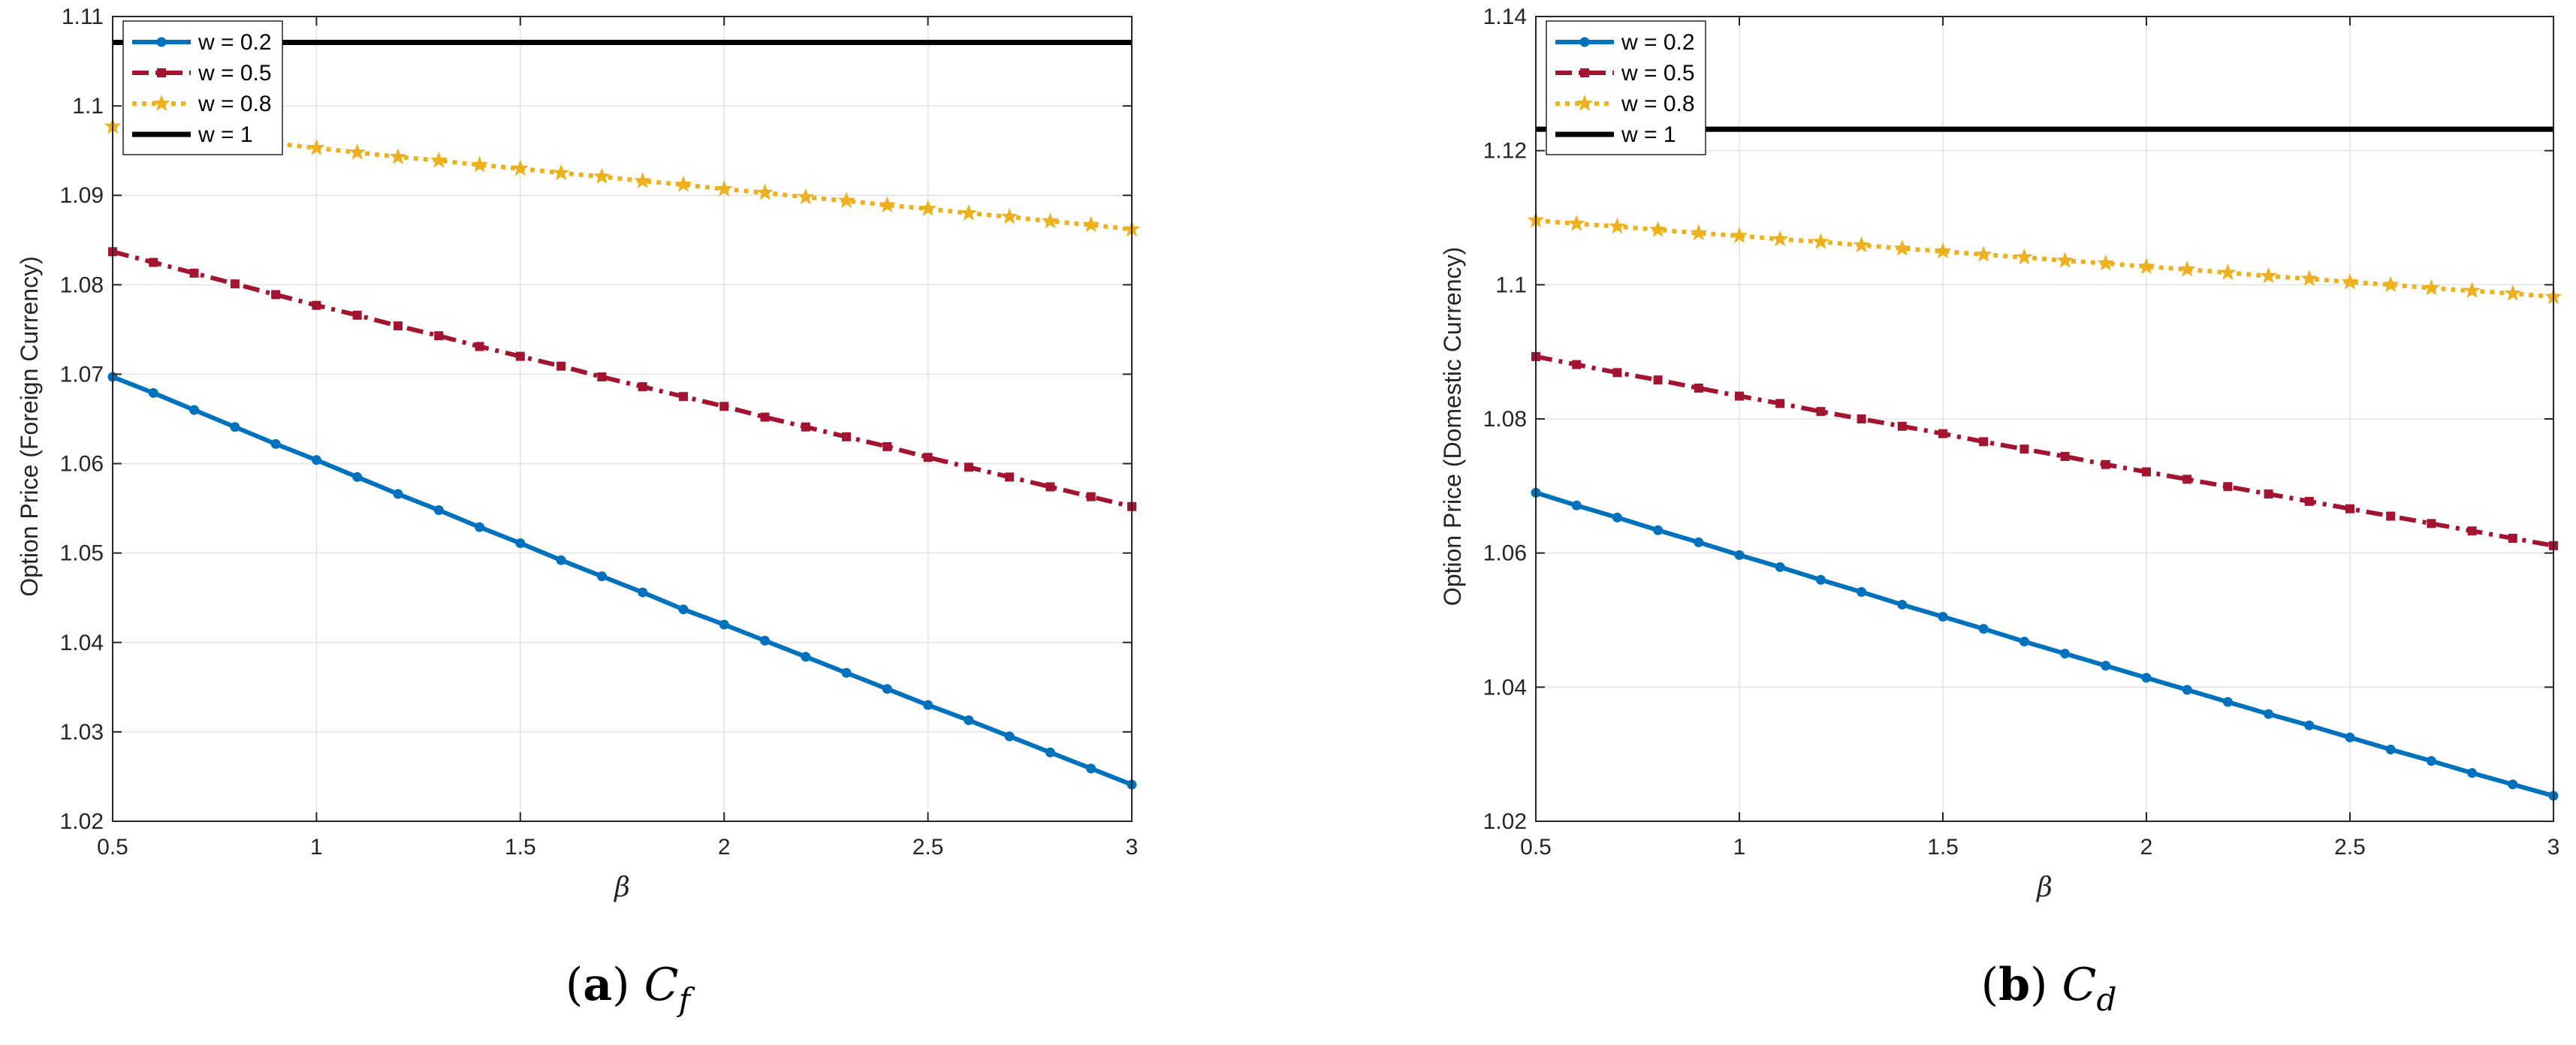 The image size is (2576, 1045). Describe the element at coordinates (1505, 151) in the screenshot. I see `y-tick-label: 1.12` at that location.